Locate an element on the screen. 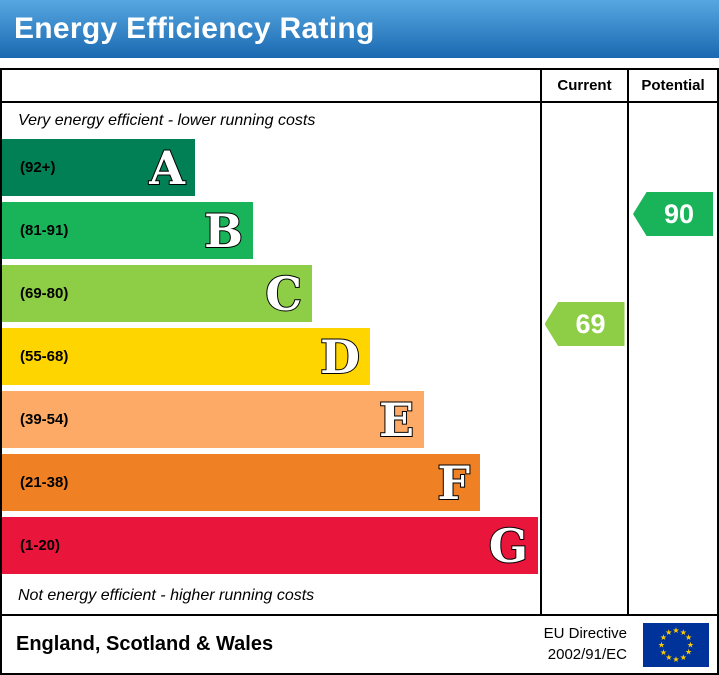 The height and width of the screenshot is (675, 719). region-label: England, Scotland & Wales is located at coordinates (145, 644).